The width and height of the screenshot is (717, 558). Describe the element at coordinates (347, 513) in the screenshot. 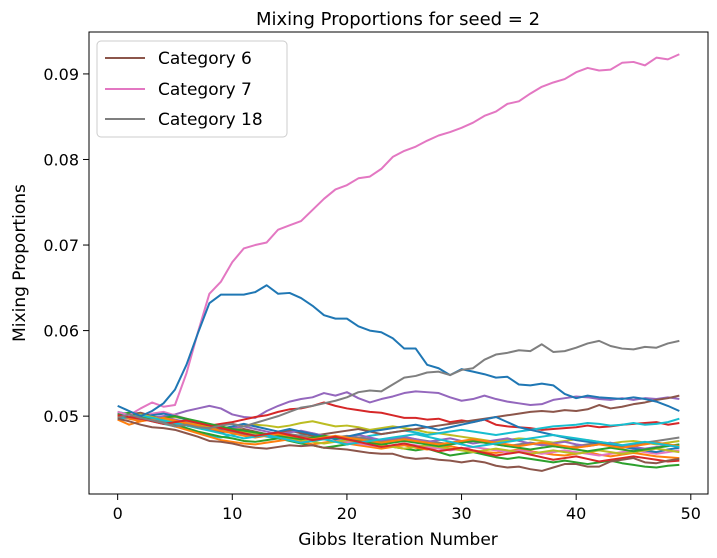

I see `x-tick-label: 20` at that location.